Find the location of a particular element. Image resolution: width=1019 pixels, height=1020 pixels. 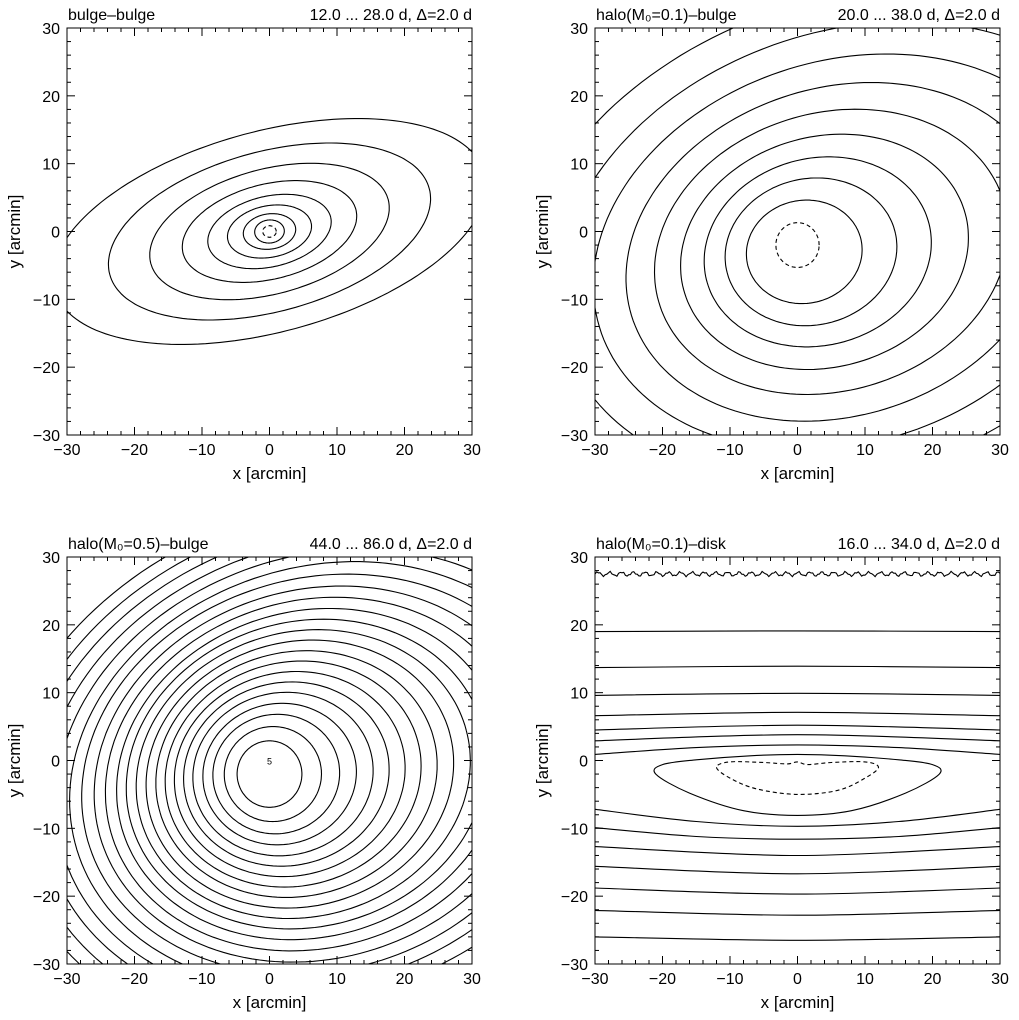

panel-title: halo(M₀=0.5)–bulge is located at coordinates (138, 544).